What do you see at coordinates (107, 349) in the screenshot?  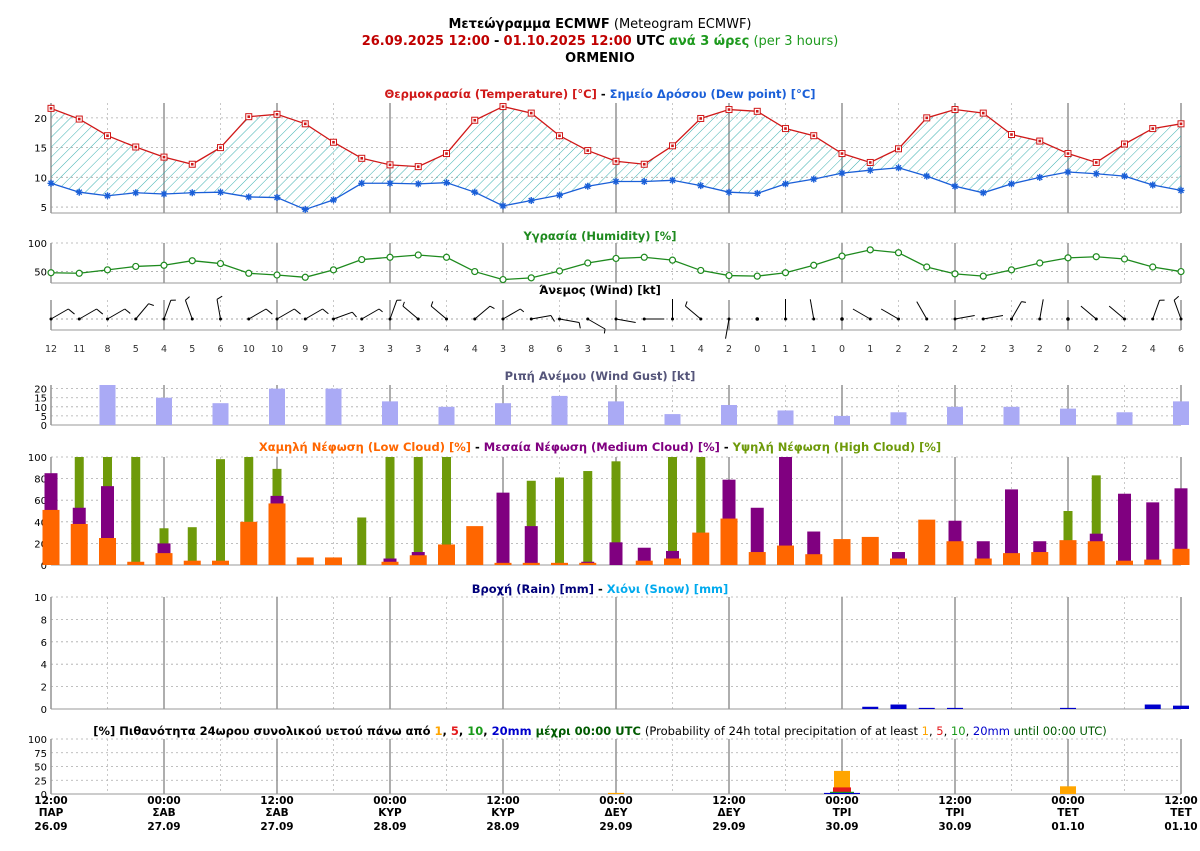 I see `wind-speed-label: 8` at bounding box center [107, 349].